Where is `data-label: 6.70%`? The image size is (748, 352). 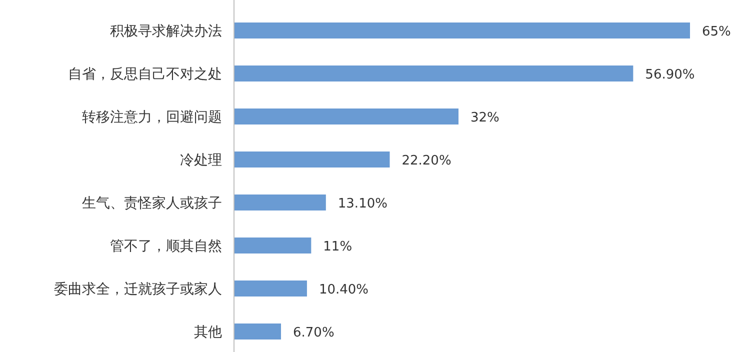
data-label: 6.70% is located at coordinates (313, 333).